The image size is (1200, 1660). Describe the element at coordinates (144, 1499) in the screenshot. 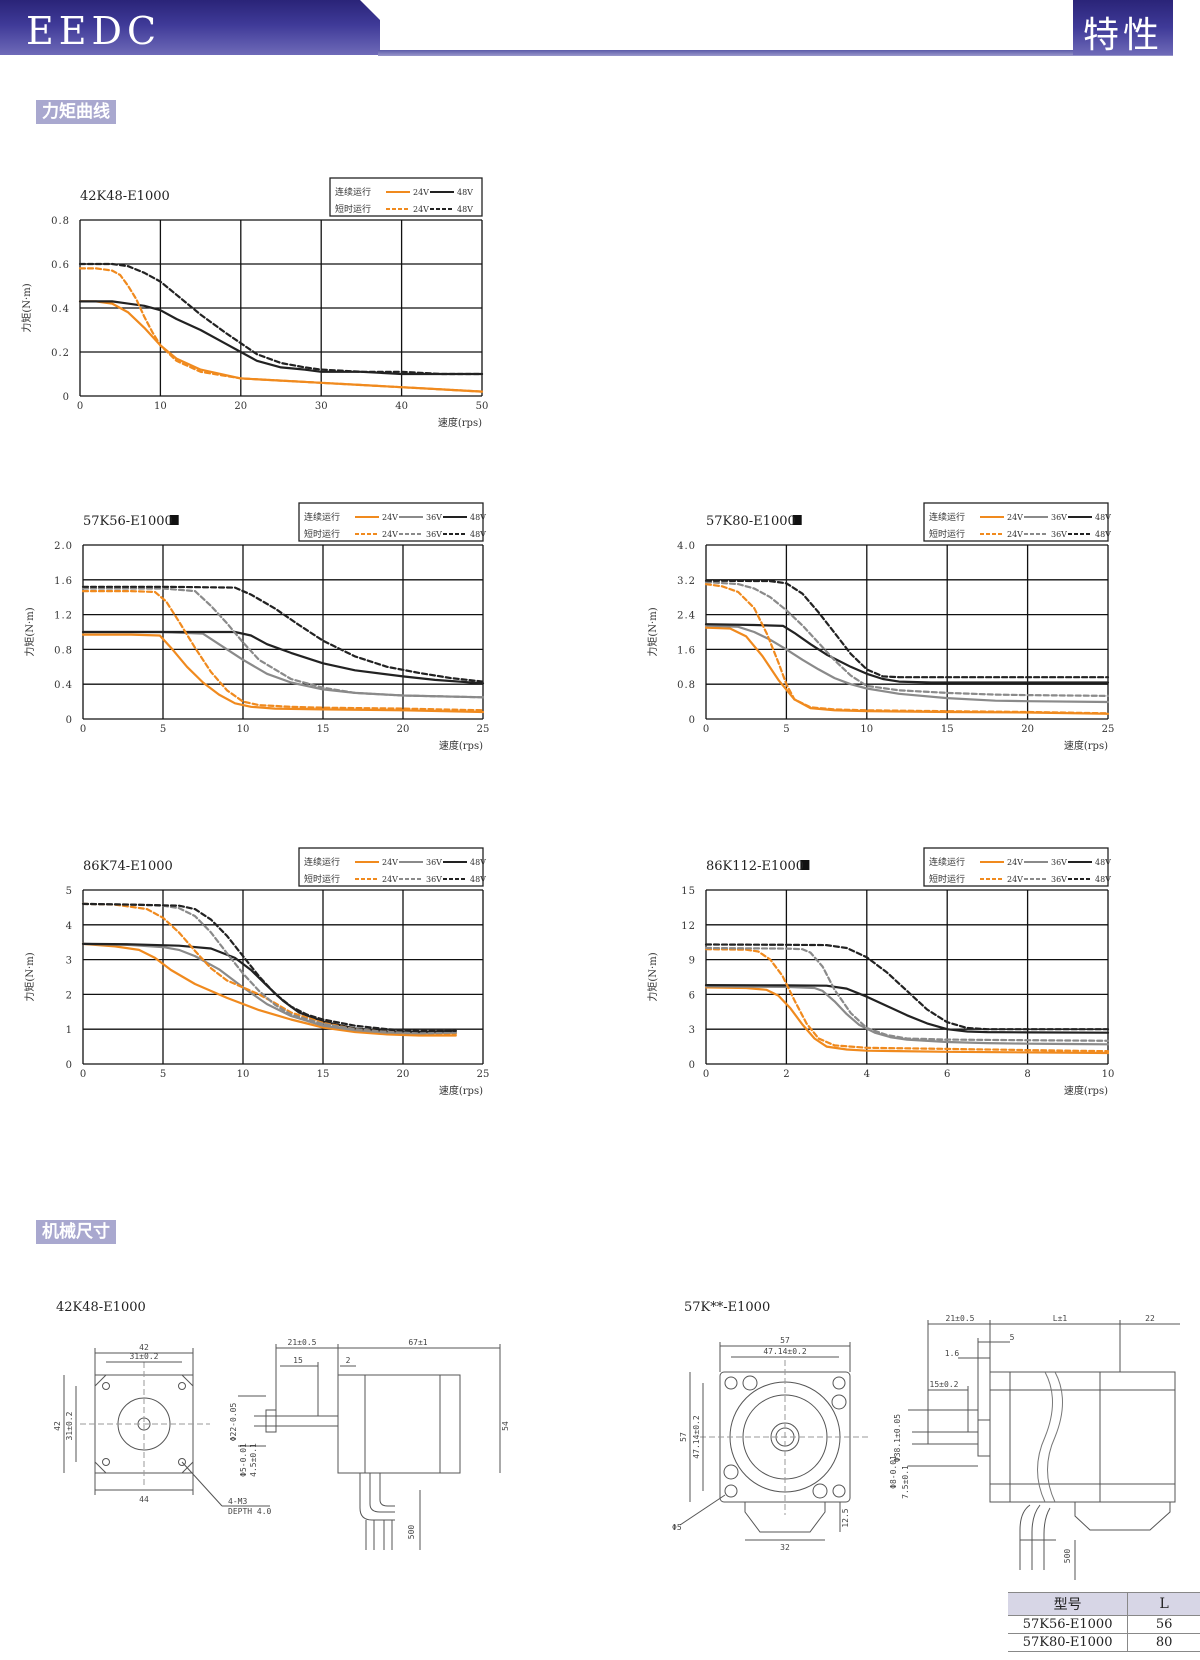

I see `dim-42-bottom: 44` at that location.